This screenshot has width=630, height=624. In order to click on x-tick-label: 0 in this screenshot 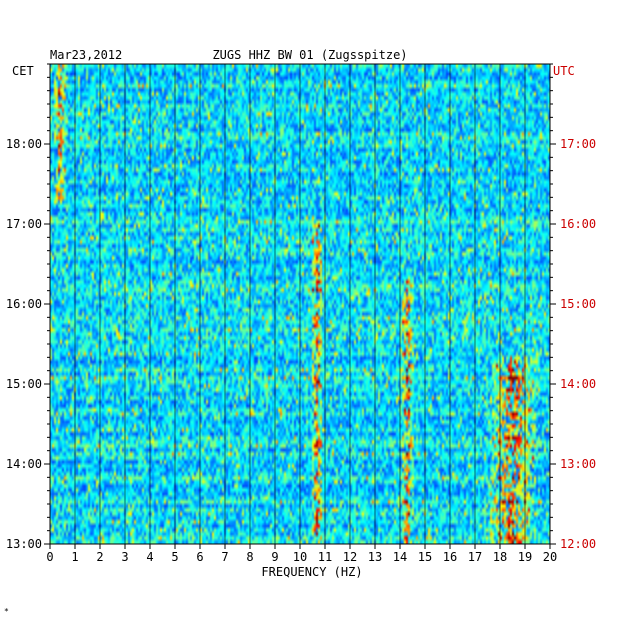, I will do `click(49, 557)`.